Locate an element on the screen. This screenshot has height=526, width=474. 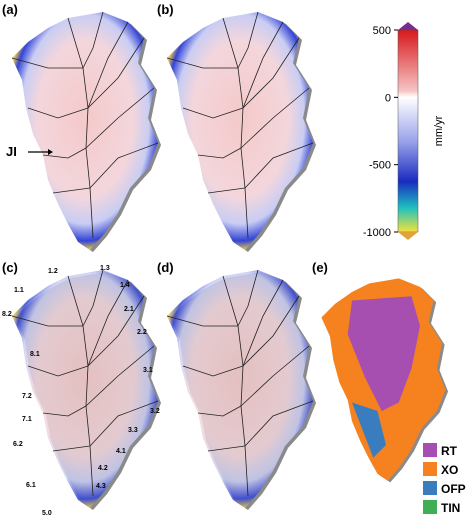
basin-label: 1.3 is located at coordinates (105, 268).